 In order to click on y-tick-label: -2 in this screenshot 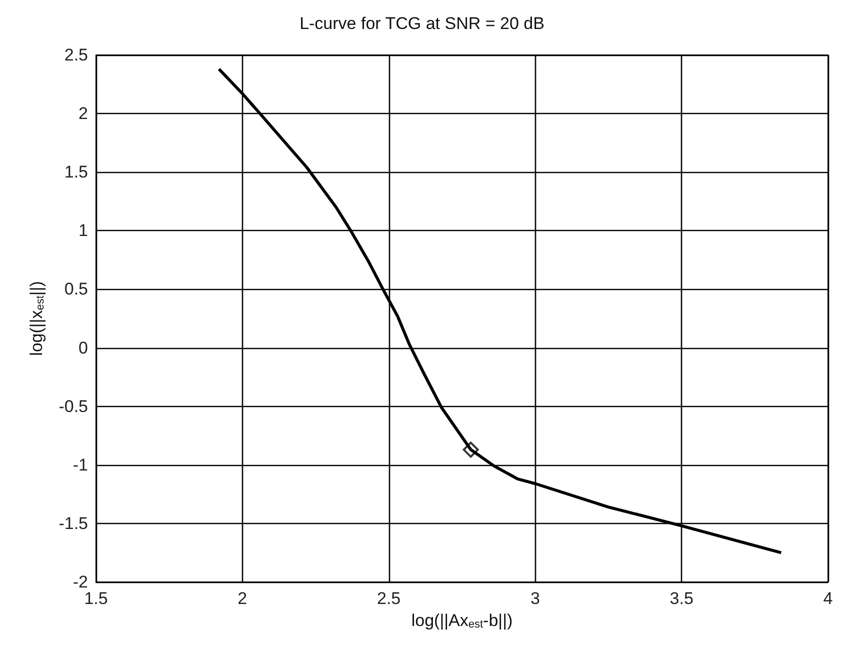, I will do `click(80, 582)`.